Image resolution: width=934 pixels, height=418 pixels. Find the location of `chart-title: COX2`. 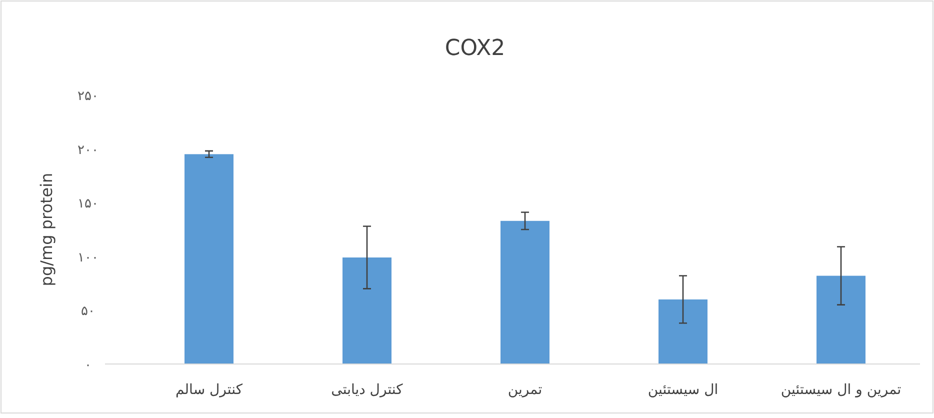

chart-title: COX2 is located at coordinates (475, 48).